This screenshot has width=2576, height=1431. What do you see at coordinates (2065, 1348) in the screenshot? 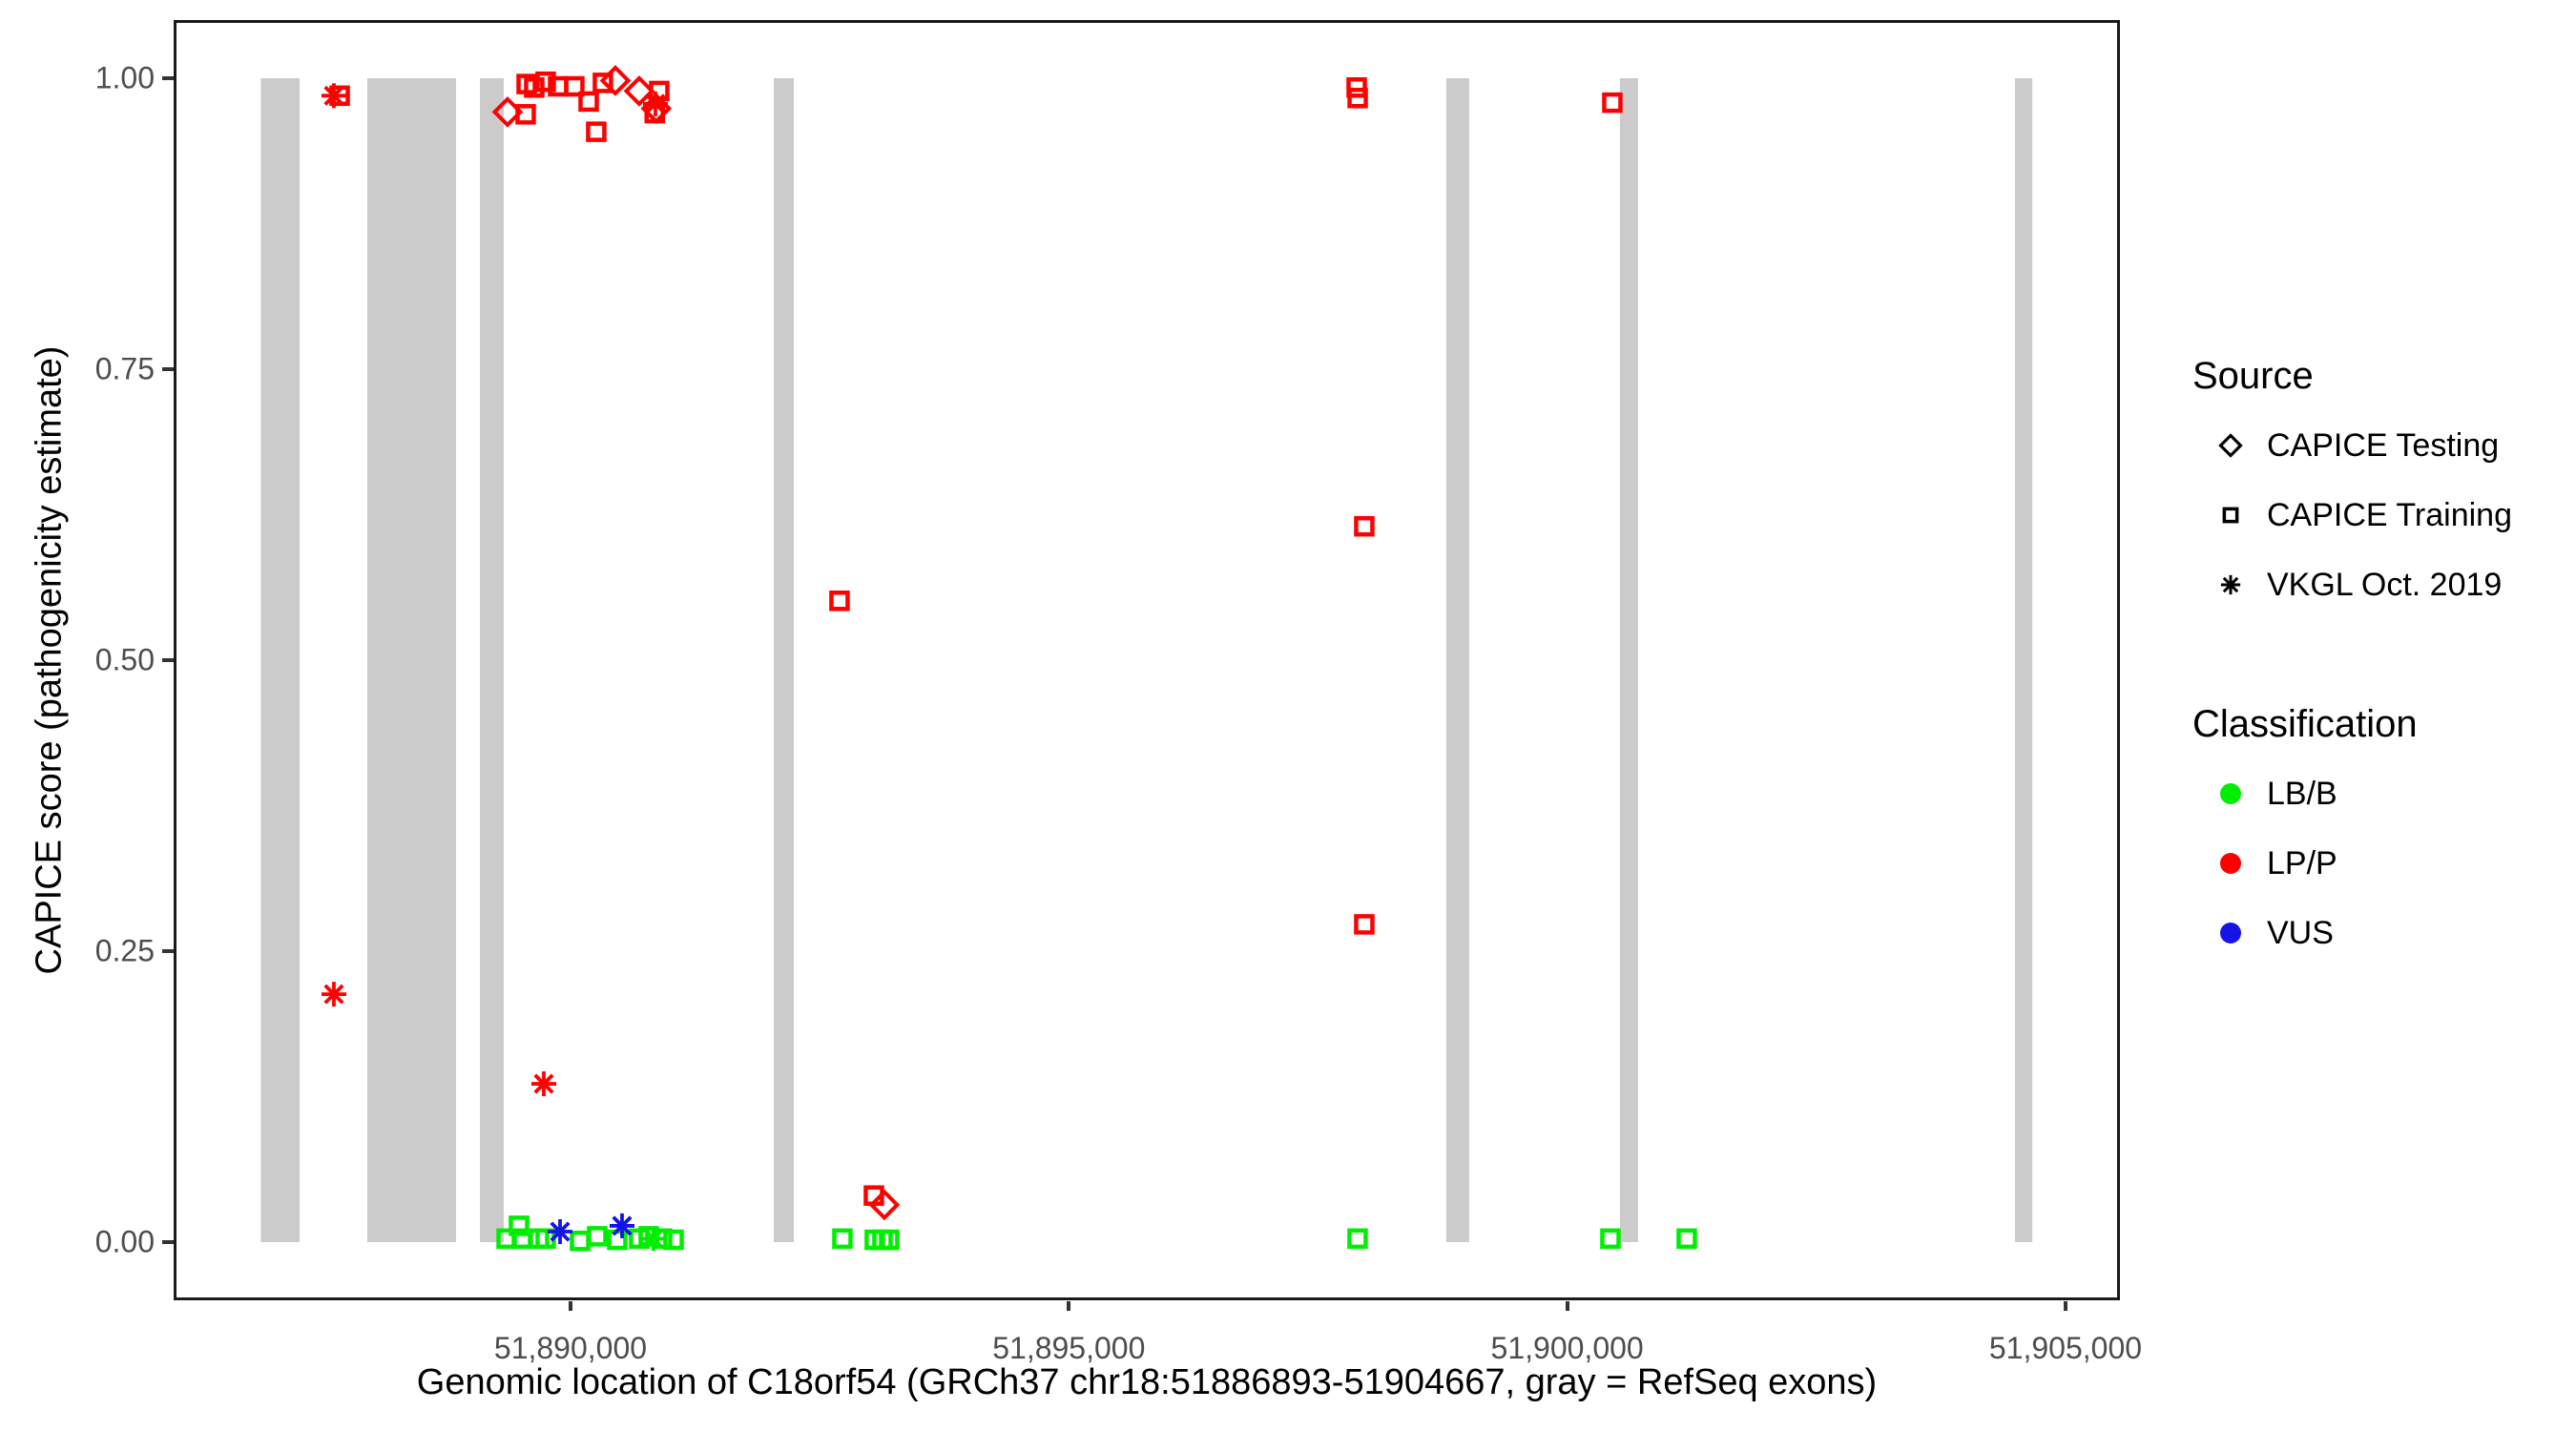
I see `x-axis-tick-label: 51,905,000` at bounding box center [2065, 1348].